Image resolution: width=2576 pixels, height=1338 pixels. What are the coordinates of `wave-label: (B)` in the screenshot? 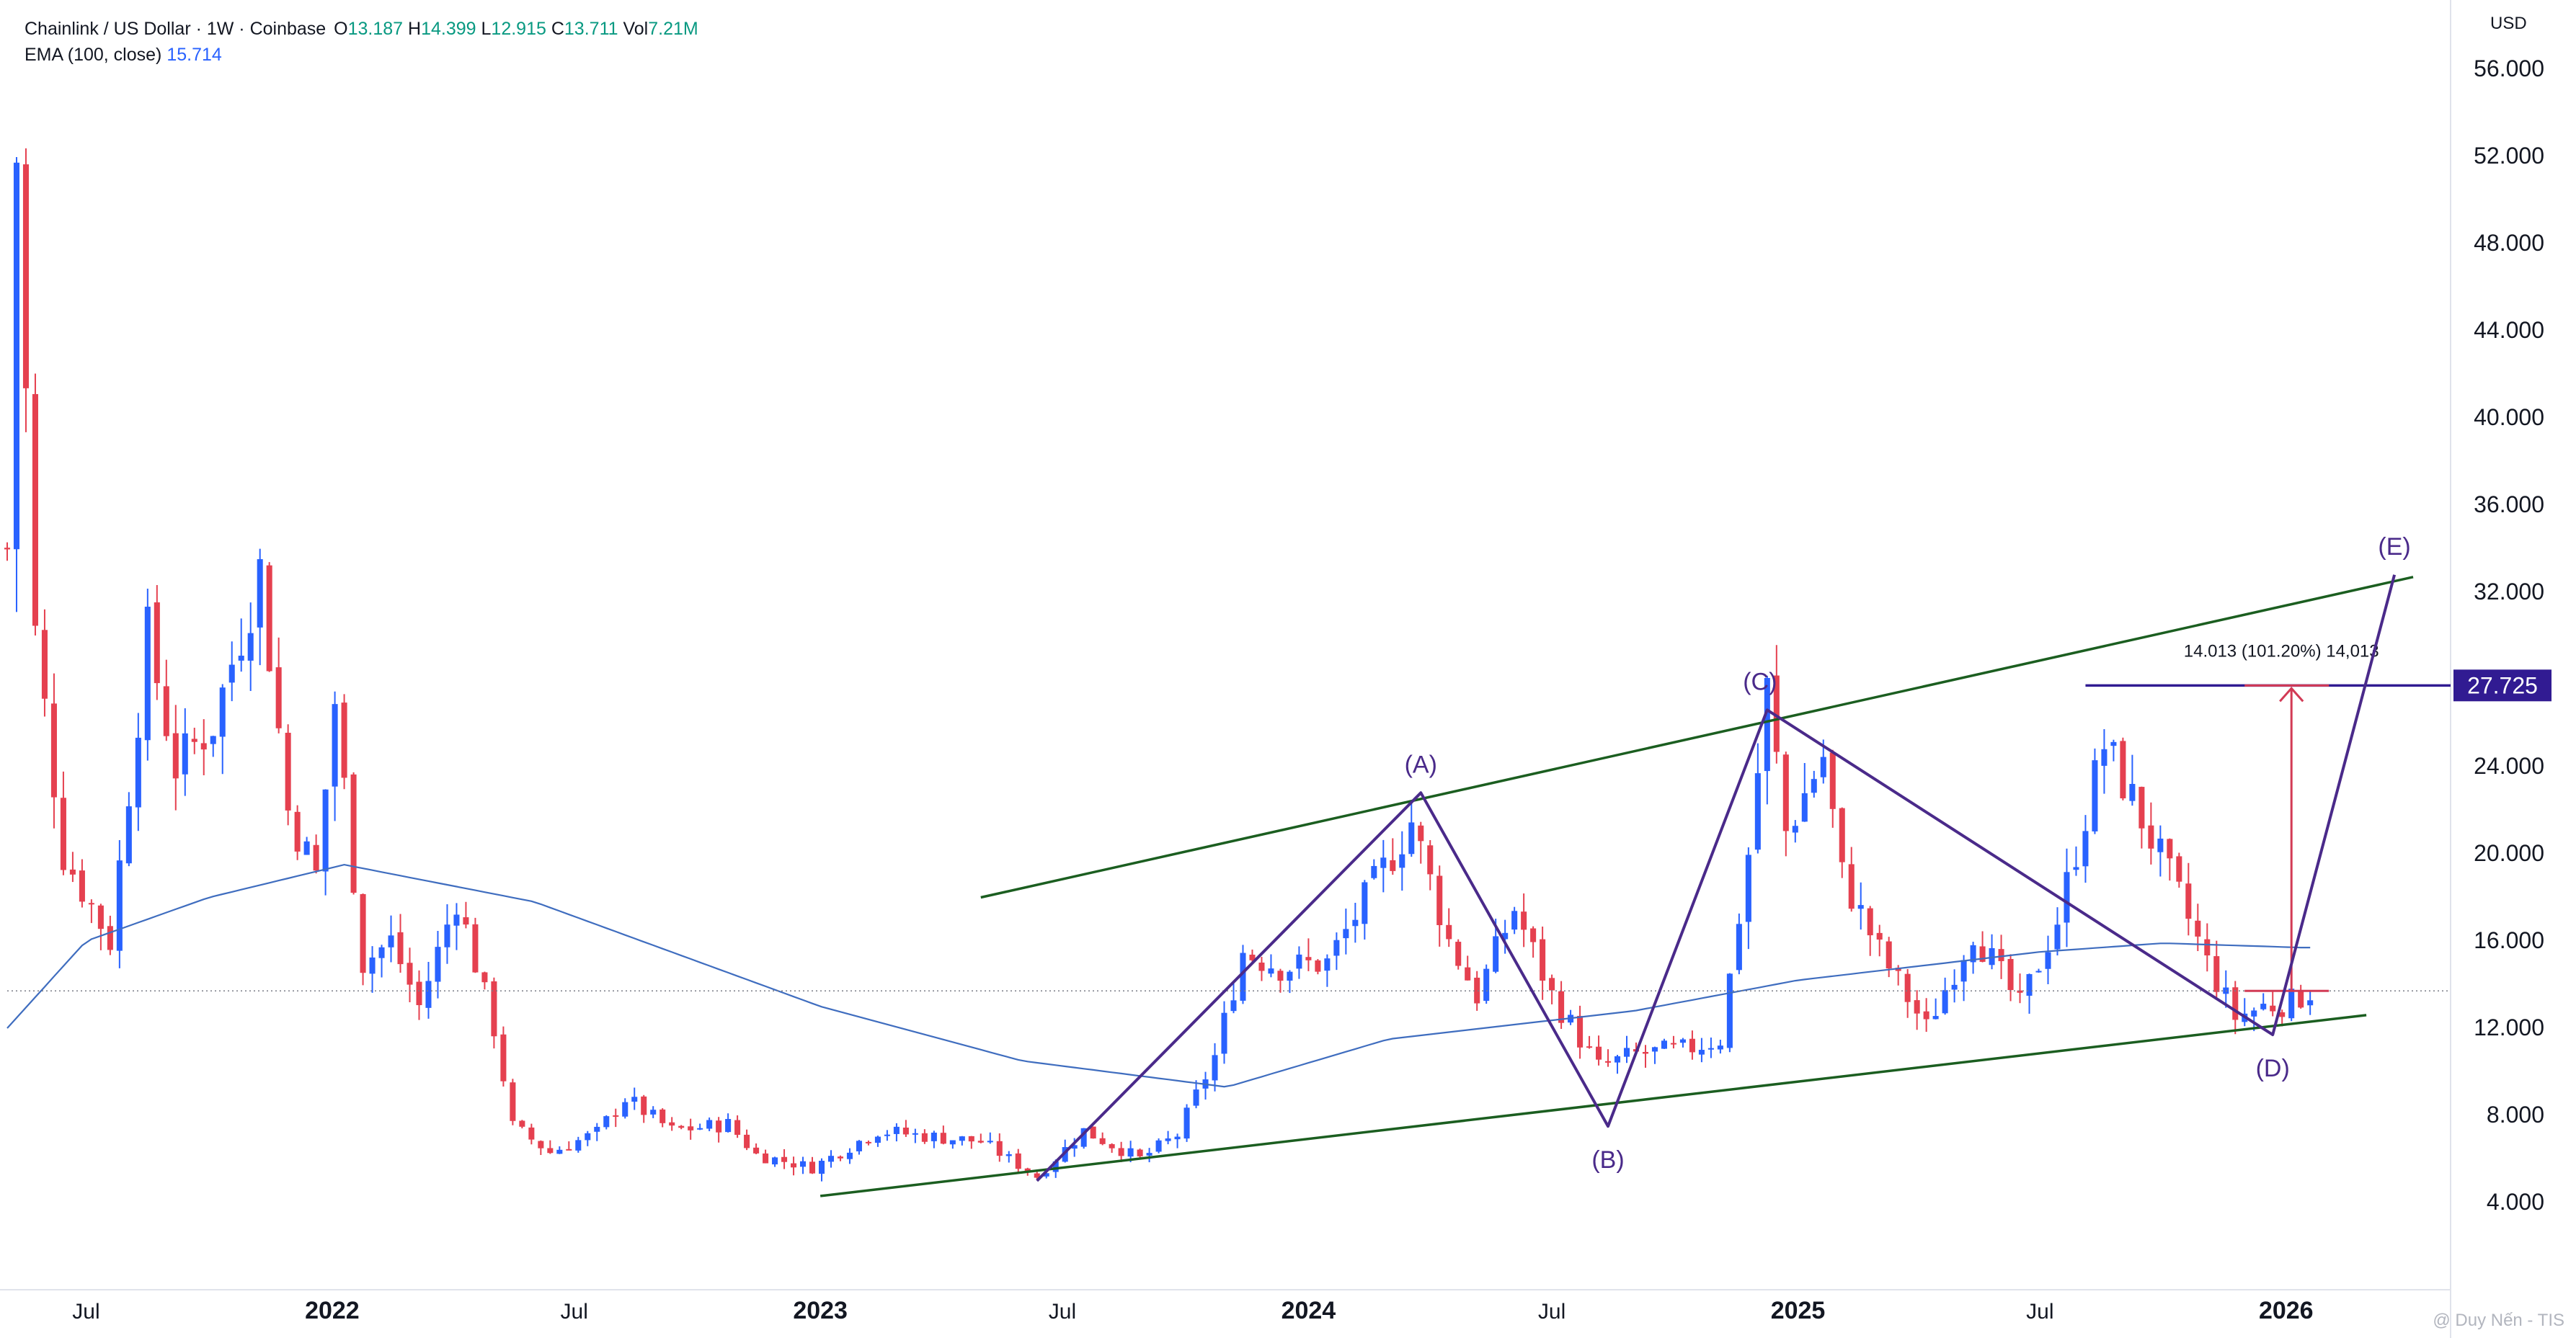 It's located at (1607, 1160).